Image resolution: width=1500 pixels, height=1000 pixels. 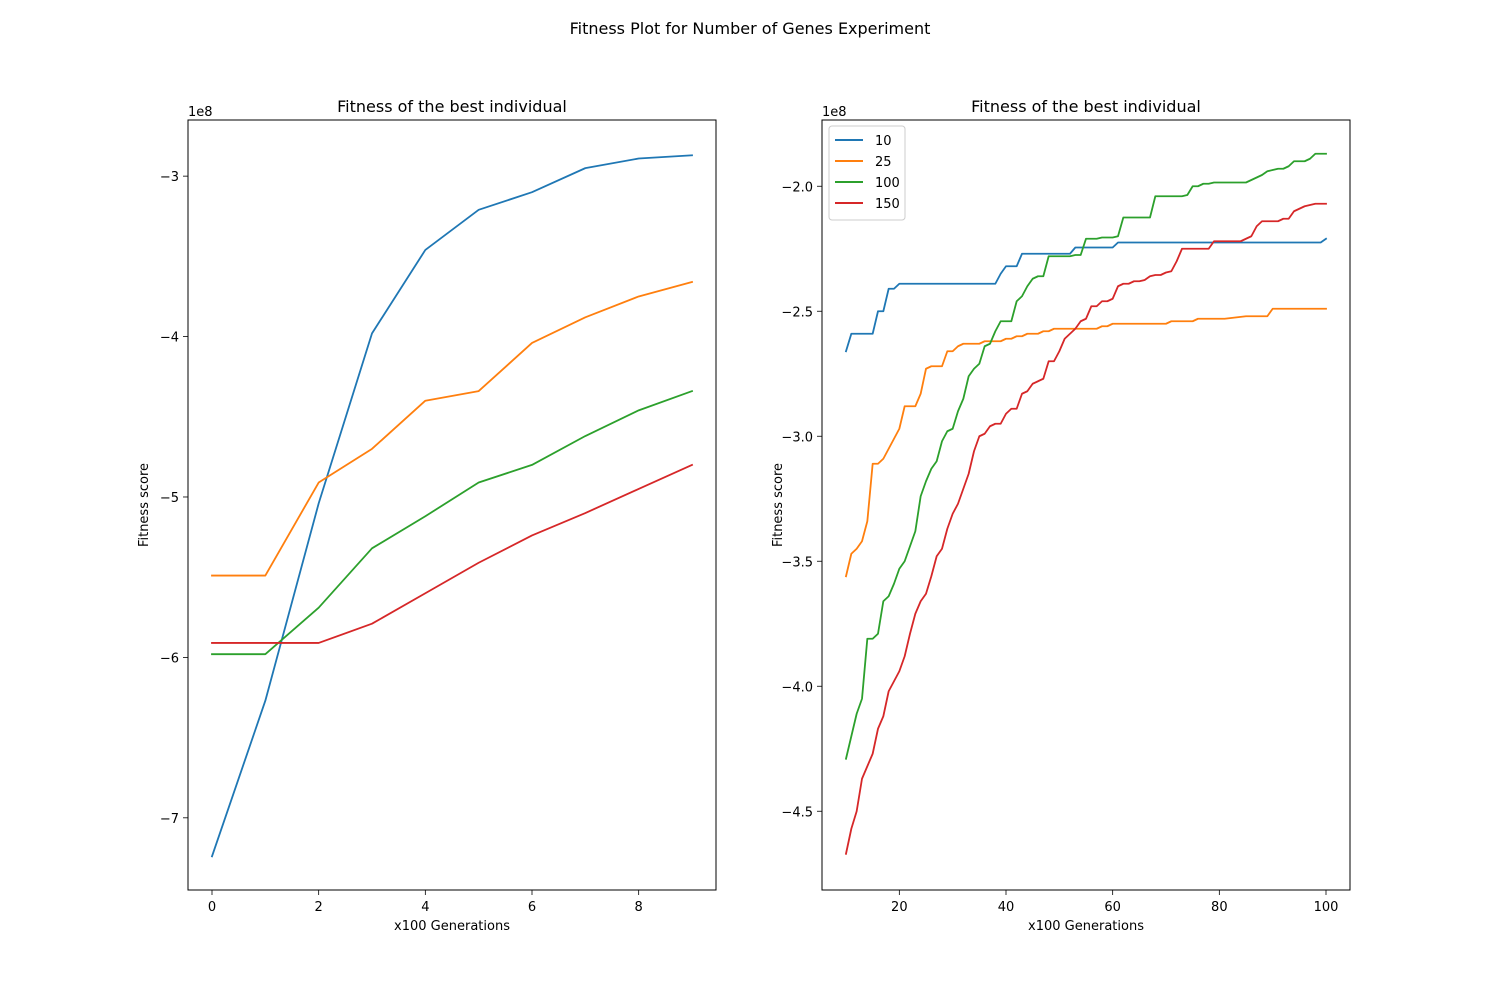 What do you see at coordinates (797, 812) in the screenshot?
I see `y-tick-label: −4.5` at bounding box center [797, 812].